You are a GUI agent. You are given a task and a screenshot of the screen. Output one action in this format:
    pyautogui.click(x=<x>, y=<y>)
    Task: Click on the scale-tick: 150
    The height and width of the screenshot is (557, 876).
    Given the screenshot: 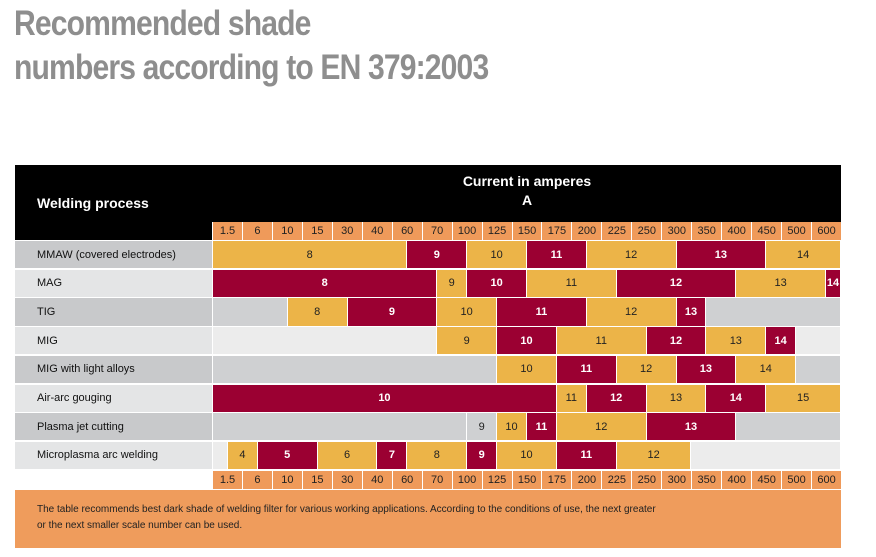 What is the action you would take?
    pyautogui.click(x=526, y=231)
    